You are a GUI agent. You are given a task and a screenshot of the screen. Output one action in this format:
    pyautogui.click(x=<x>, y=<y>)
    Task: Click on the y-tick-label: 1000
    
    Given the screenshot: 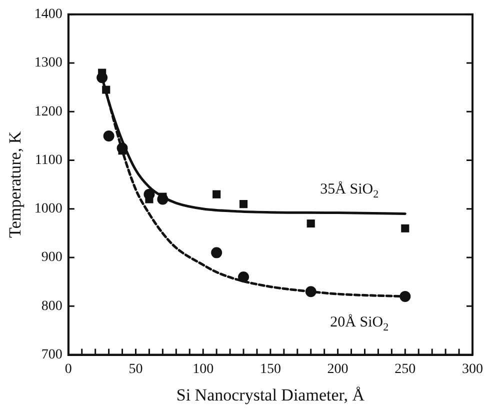 What is the action you would take?
    pyautogui.click(x=48, y=209)
    